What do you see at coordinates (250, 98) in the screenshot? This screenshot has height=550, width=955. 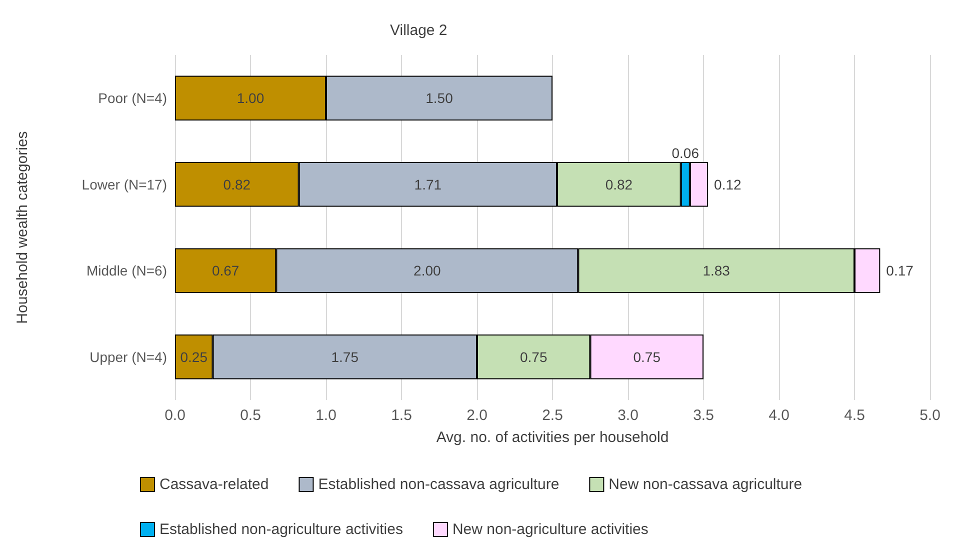 I see `data-label: 1.00` at bounding box center [250, 98].